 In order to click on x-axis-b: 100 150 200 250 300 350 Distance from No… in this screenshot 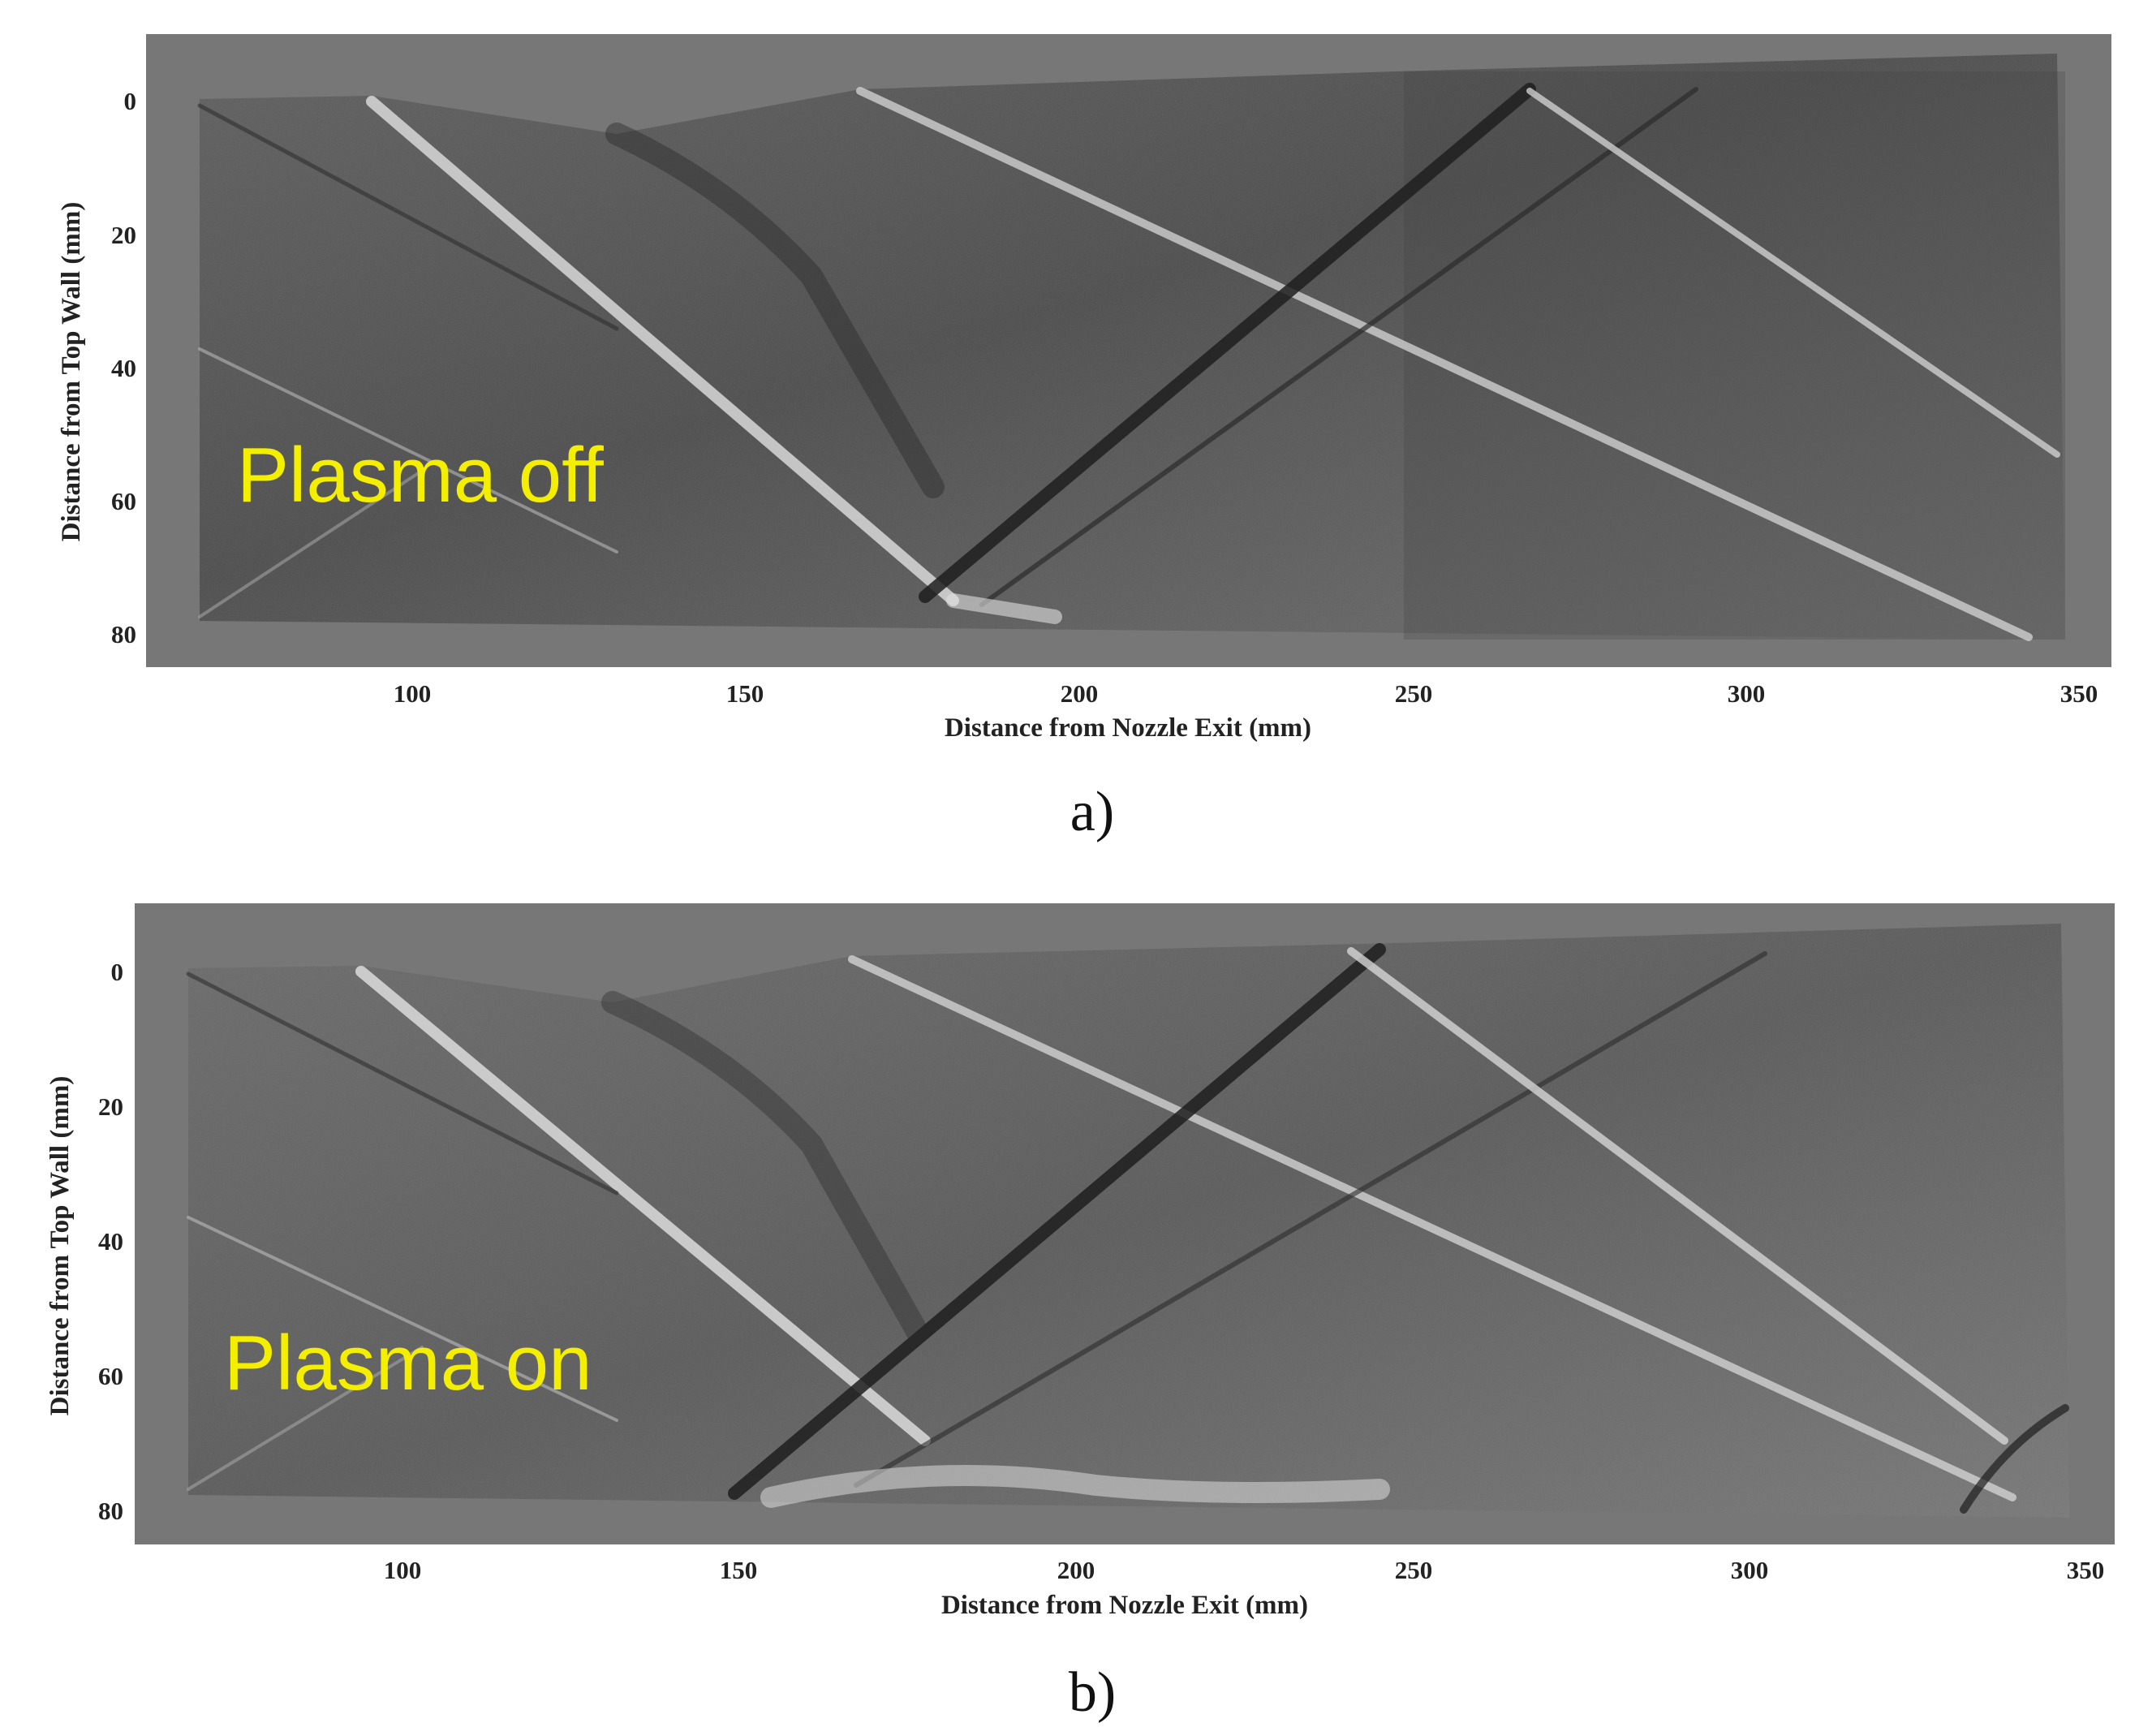, I will do `click(1244, 1588)`.